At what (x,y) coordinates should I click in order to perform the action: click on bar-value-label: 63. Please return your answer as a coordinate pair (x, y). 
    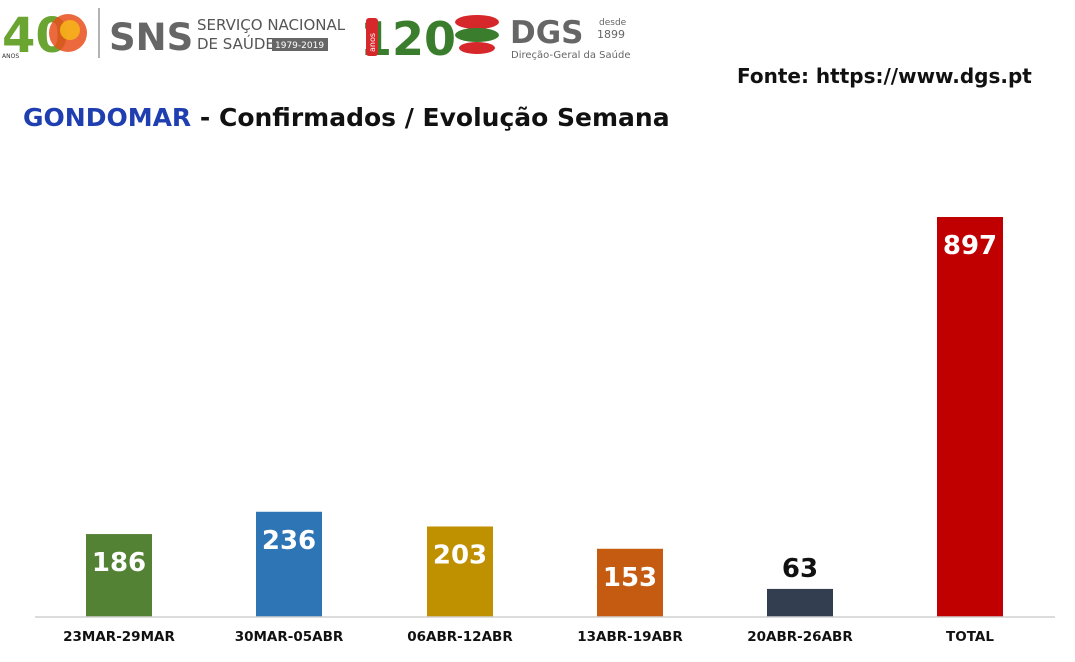
    Looking at the image, I should click on (800, 569).